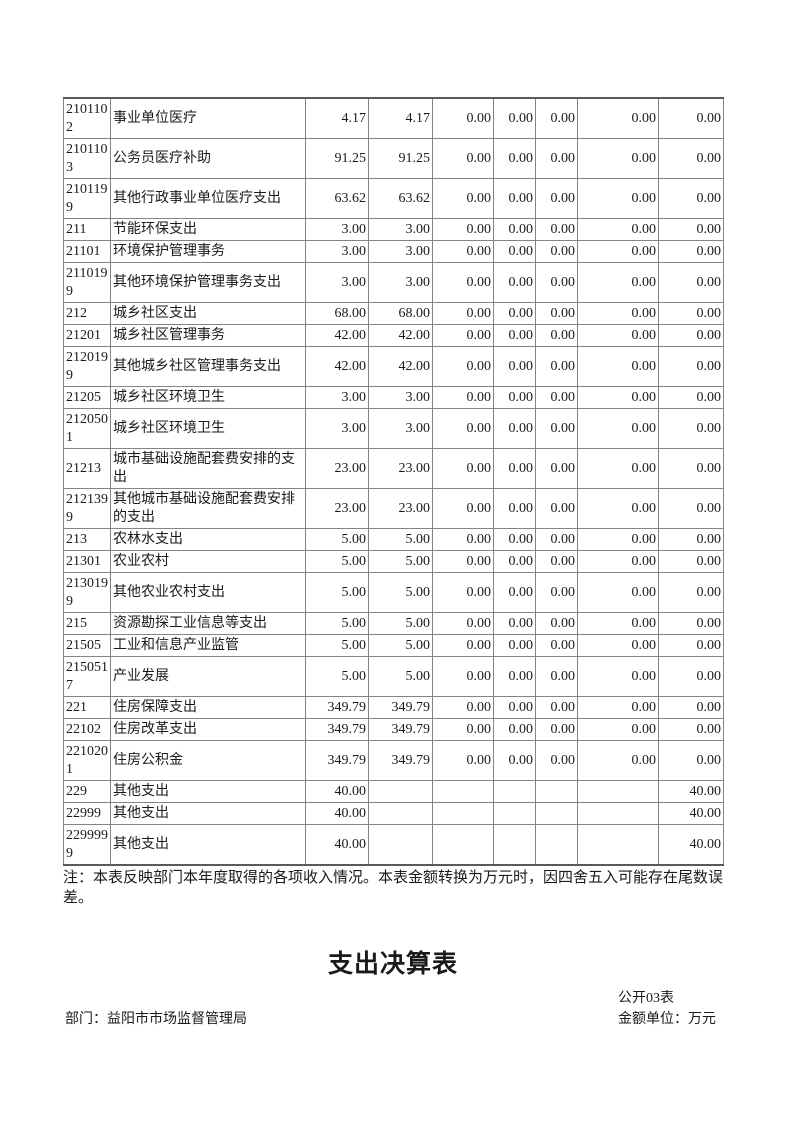  Describe the element at coordinates (87, 676) in the screenshot. I see `cell-code: 2150517` at that location.